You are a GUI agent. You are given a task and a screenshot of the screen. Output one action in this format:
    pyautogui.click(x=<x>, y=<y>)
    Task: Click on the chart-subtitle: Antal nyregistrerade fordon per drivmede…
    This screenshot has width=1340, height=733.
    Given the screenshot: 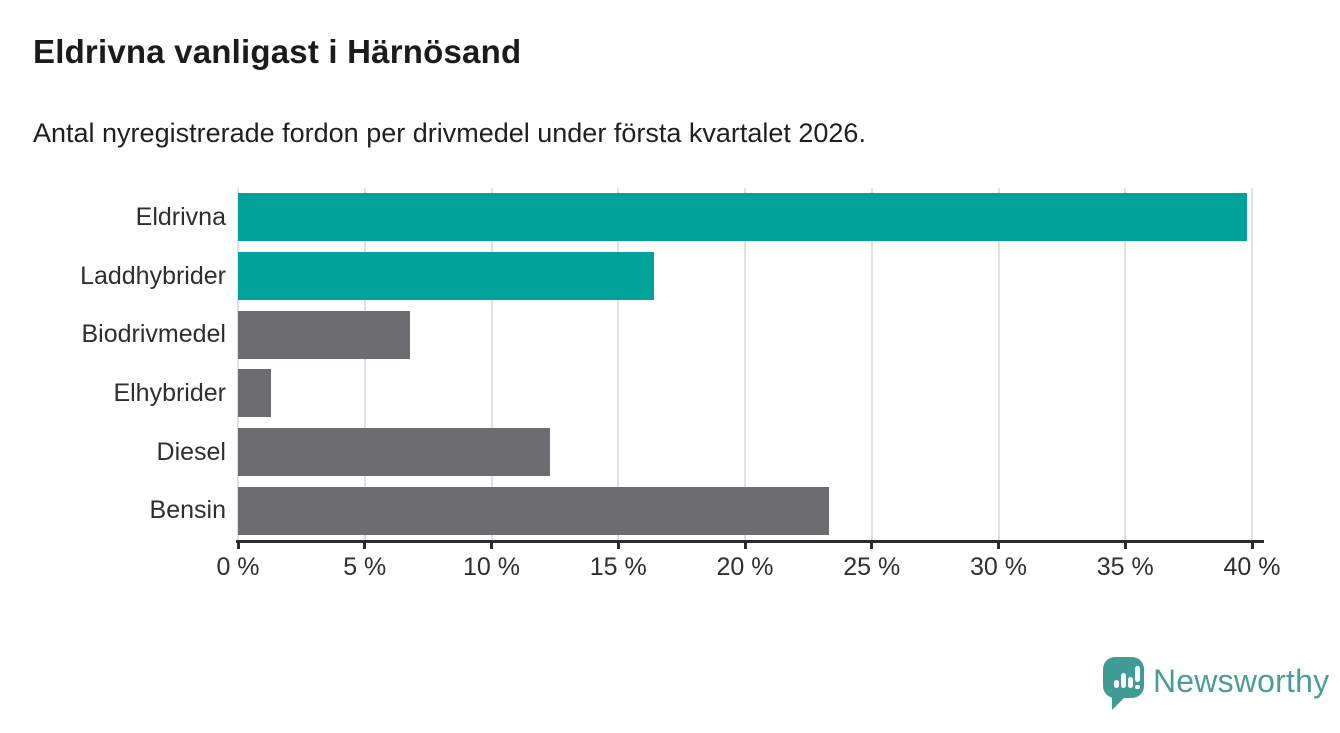 What is the action you would take?
    pyautogui.click(x=449, y=133)
    